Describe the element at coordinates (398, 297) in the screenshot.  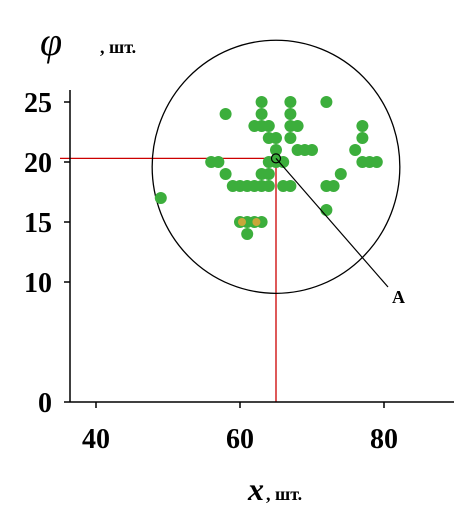
I see `point-a-label: A` at that location.